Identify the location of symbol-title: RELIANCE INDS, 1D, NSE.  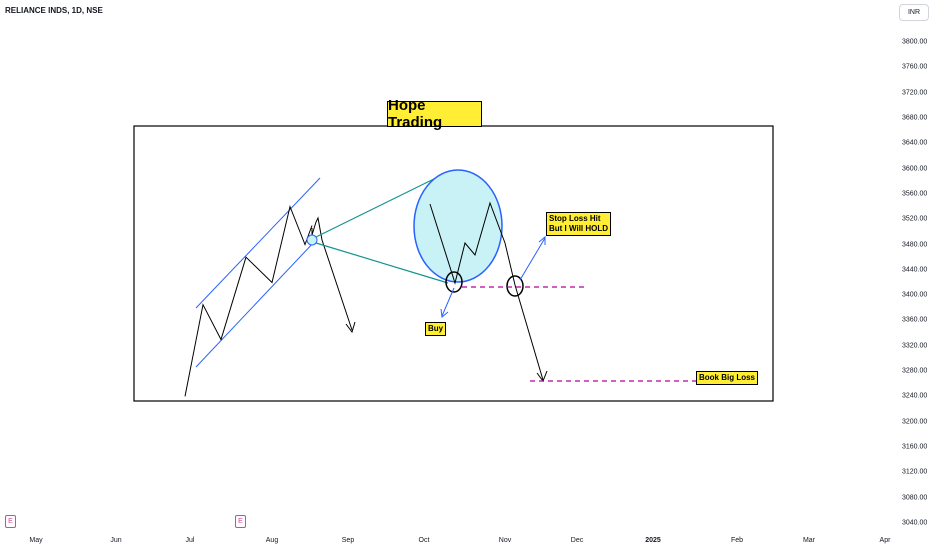
(54, 10).